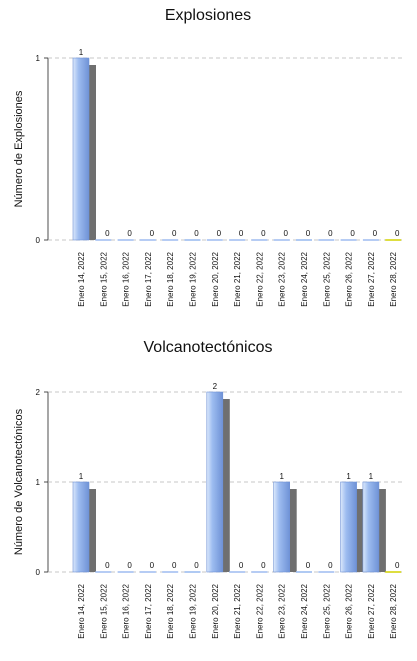 This screenshot has height=661, width=417. I want to click on y-axis-label: Número de Volcanotectónicos, so click(19, 481).